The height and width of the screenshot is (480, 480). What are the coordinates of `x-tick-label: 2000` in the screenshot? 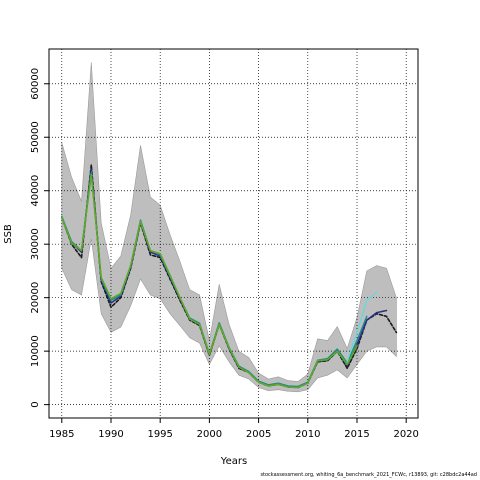 It's located at (209, 434).